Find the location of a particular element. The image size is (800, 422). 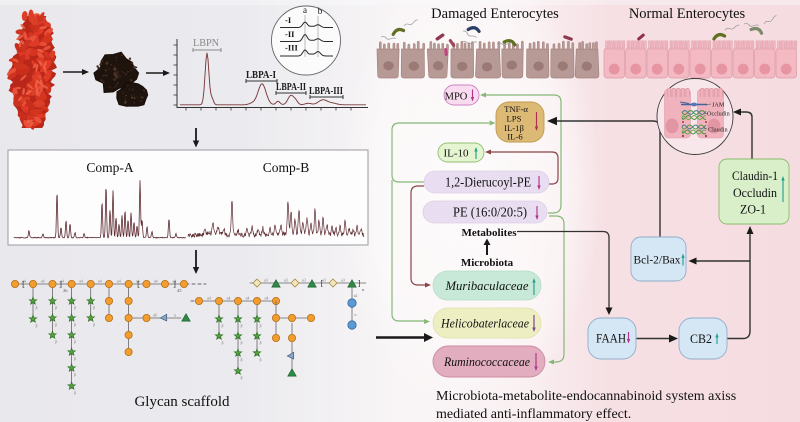

svg-text: Microbiota is located at coordinates (487, 263).